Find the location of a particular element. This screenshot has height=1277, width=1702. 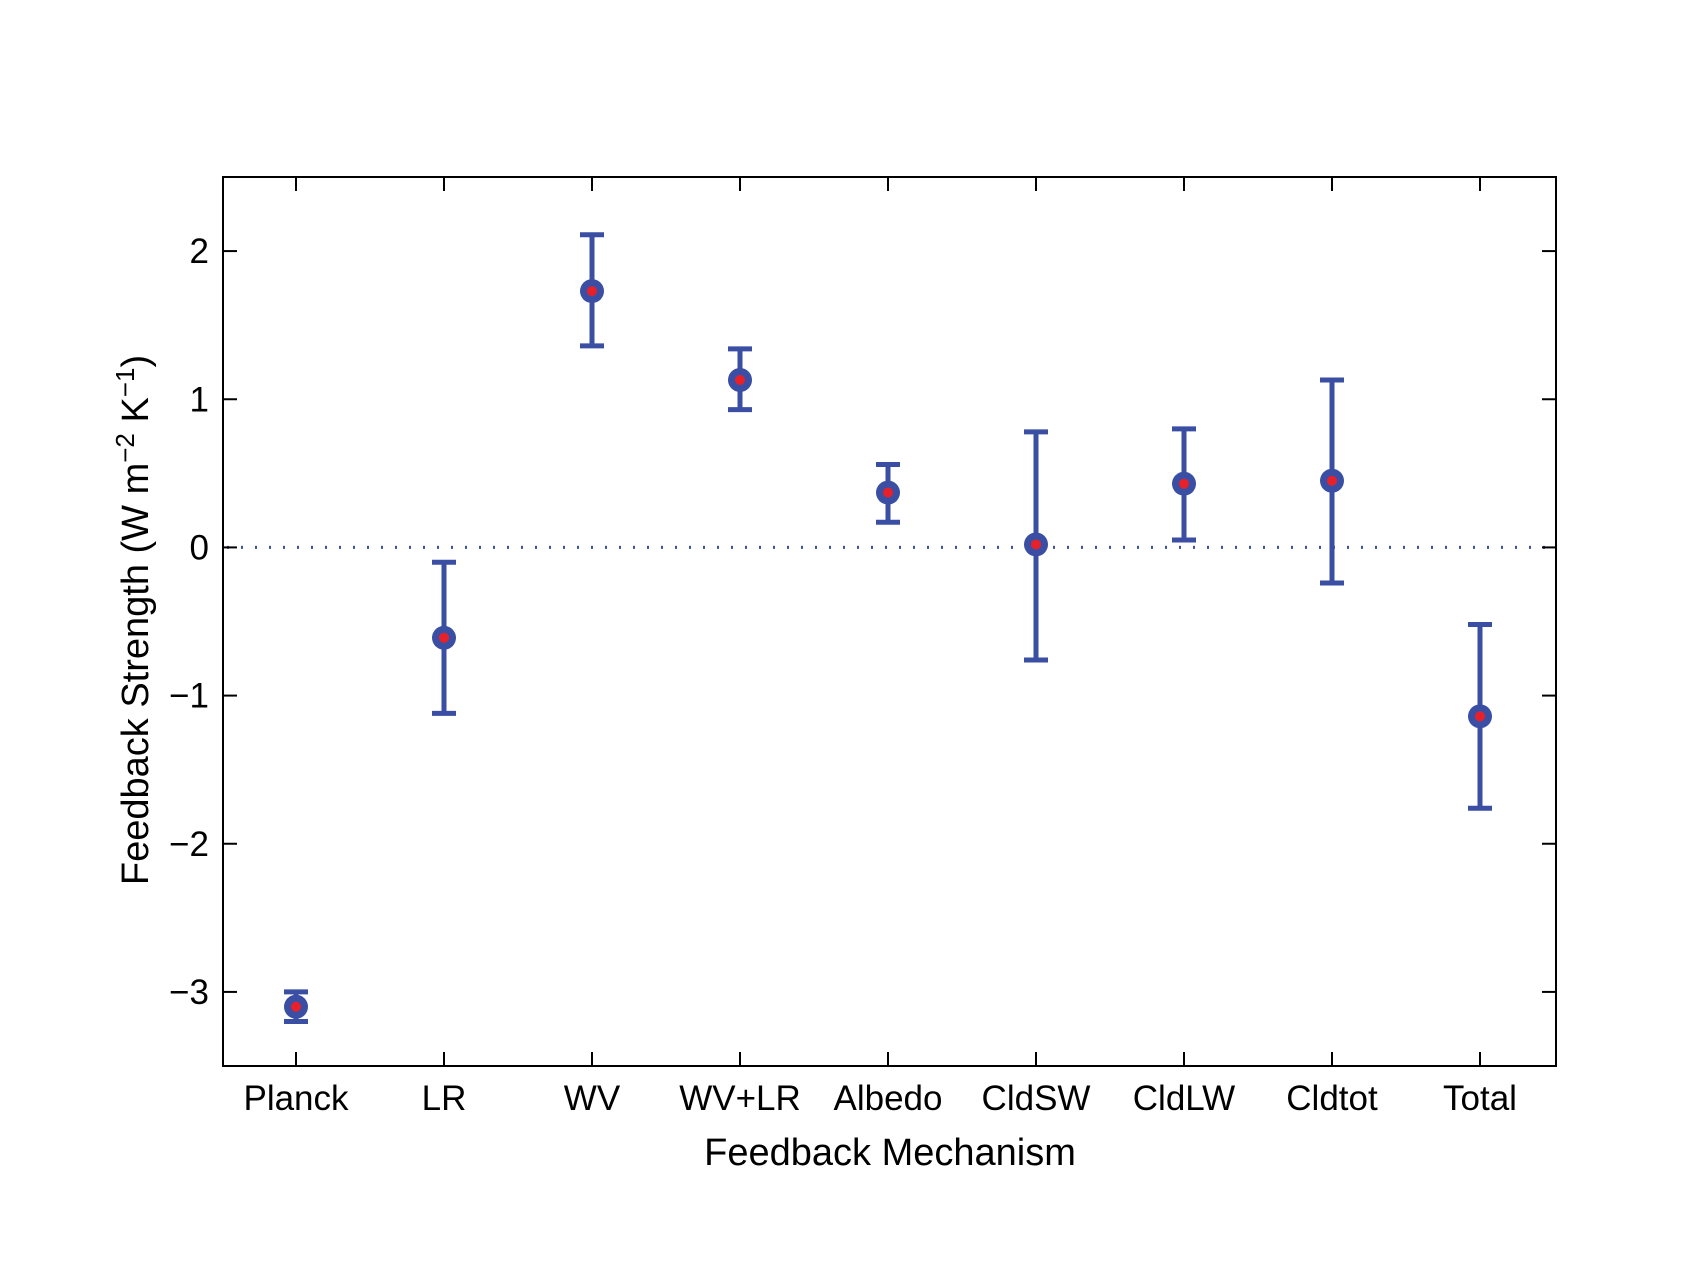

x-tick-label: WV is located at coordinates (592, 1098).